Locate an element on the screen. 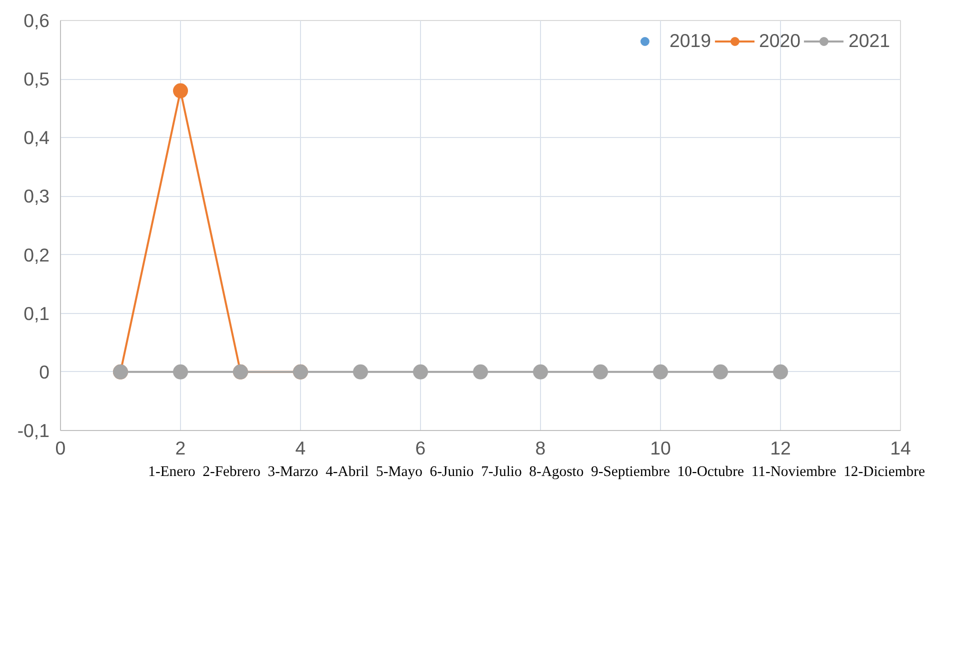  legend-label: 2019 is located at coordinates (690, 41).